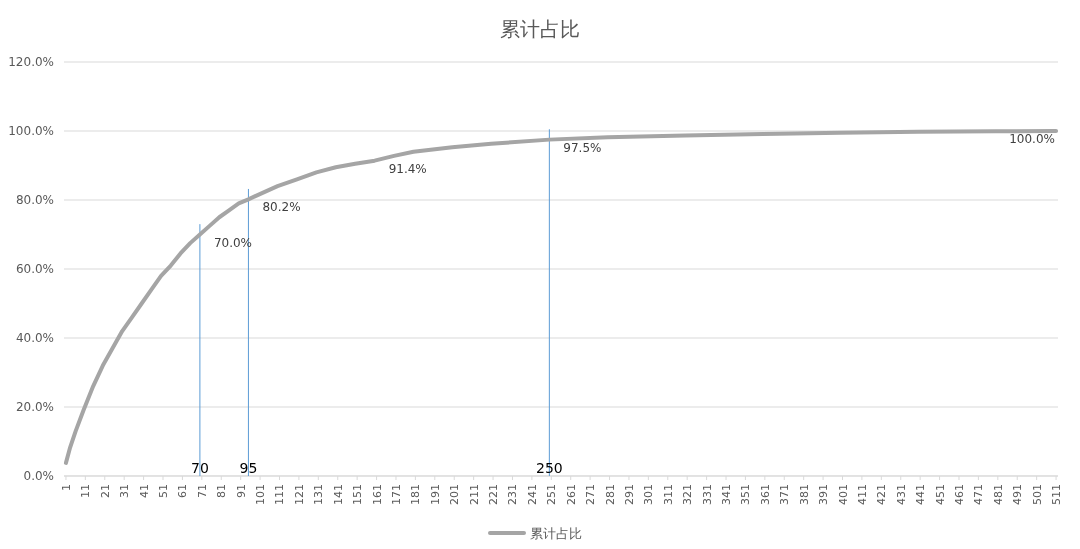 Image resolution: width=1080 pixels, height=549 pixels. I want to click on chart-title: 累计占比, so click(540, 29).